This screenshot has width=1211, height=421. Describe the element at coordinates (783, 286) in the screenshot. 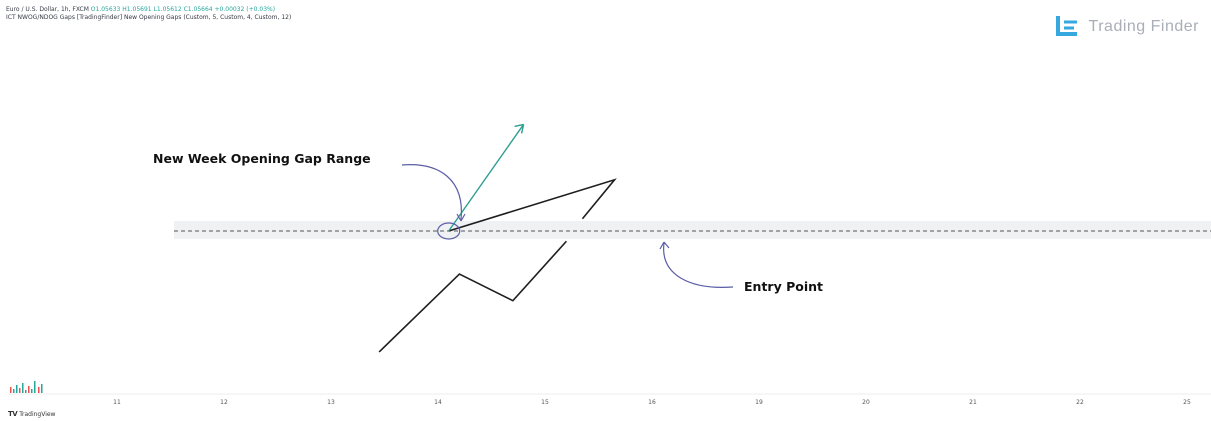

I see `entry-point-label: Entry Point` at that location.